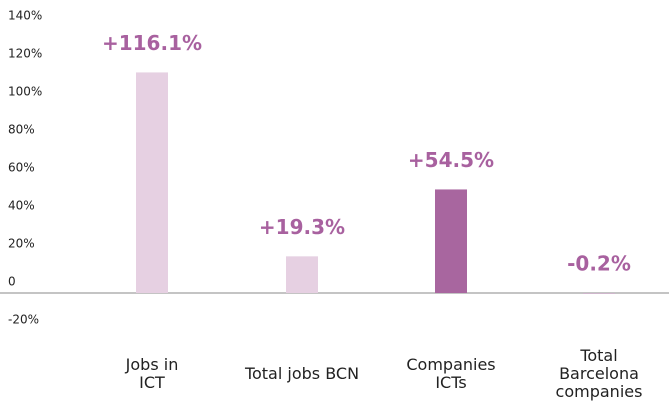 Image resolution: width=669 pixels, height=405 pixels. Describe the element at coordinates (25, 92) in the screenshot. I see `y-tick-label: 100%` at that location.